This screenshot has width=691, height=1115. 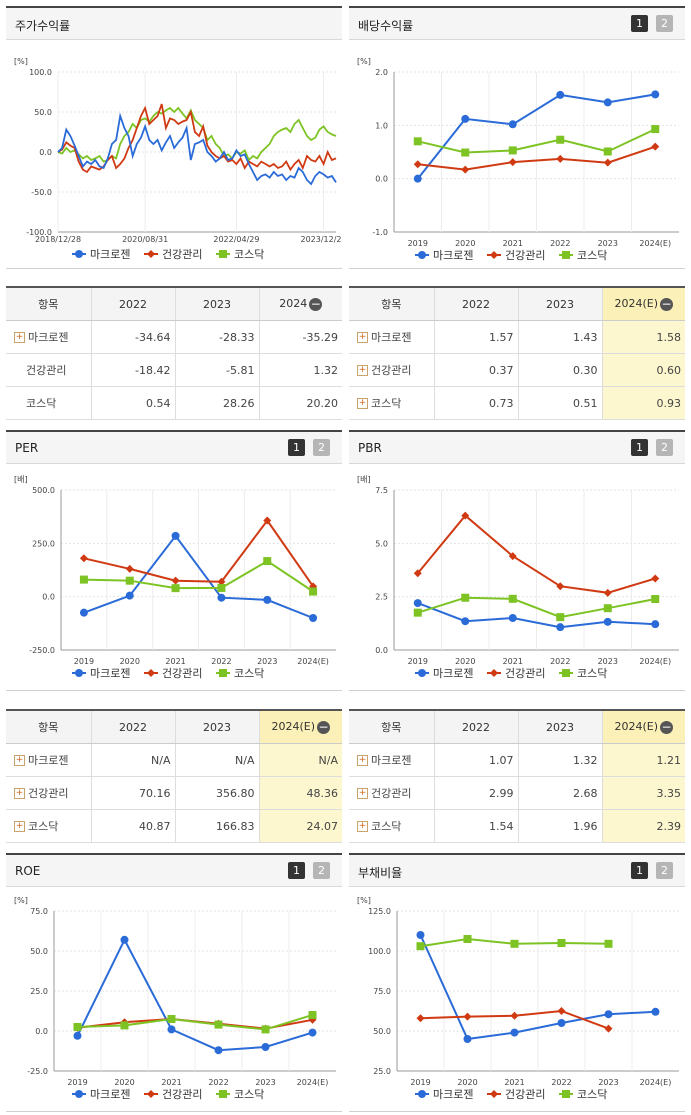 What do you see at coordinates (517, 403) in the screenshot?
I see `table-row: + 코스닥 0.73 0.51 0.93` at bounding box center [517, 403].